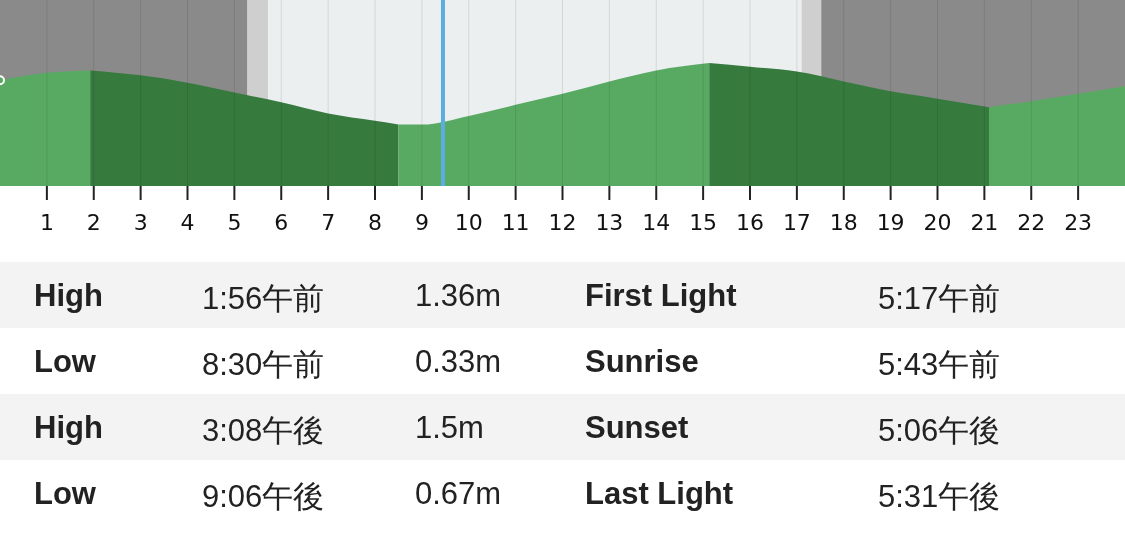 The width and height of the screenshot is (1125, 533). What do you see at coordinates (984, 222) in the screenshot?
I see `x-tick-label: 21` at bounding box center [984, 222].